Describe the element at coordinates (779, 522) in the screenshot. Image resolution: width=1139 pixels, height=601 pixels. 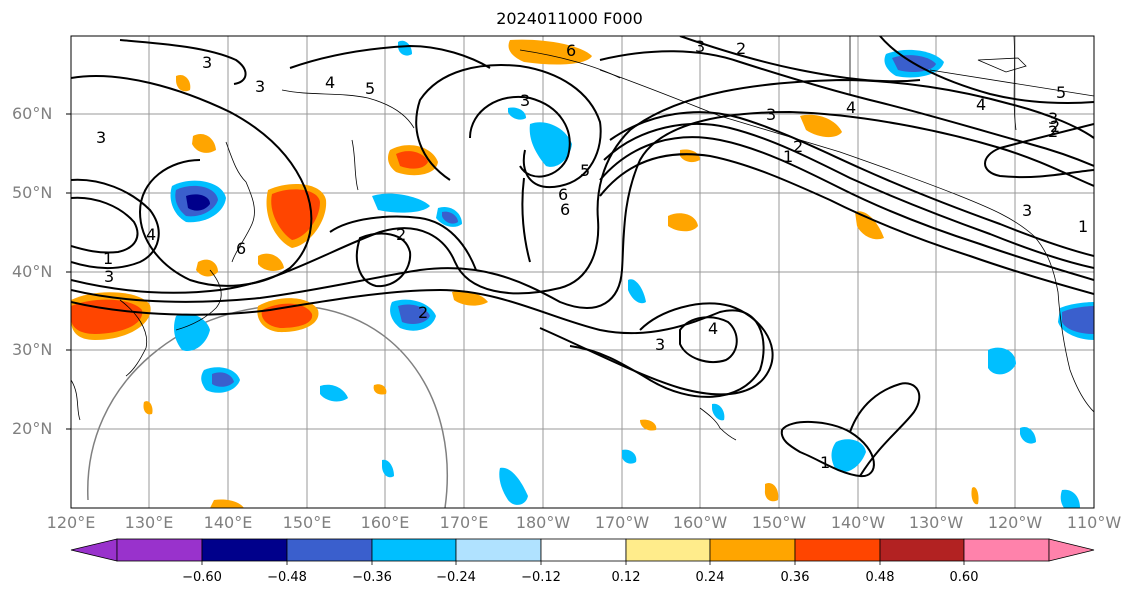
I see `lon-label-150w: 150°W` at that location.